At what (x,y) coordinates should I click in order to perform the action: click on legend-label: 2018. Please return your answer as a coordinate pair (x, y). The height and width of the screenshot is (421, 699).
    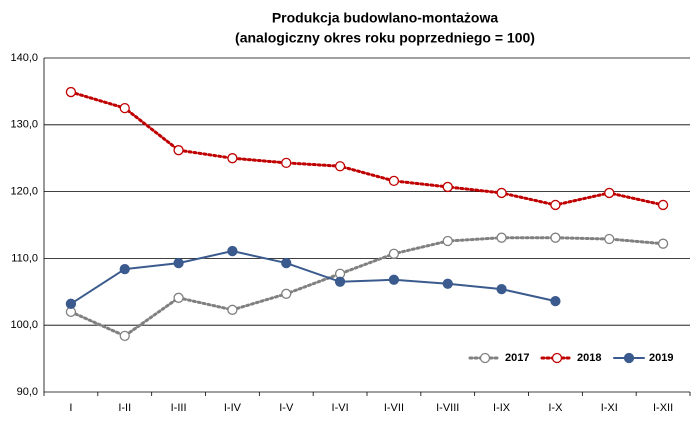
    Looking at the image, I should click on (589, 358).